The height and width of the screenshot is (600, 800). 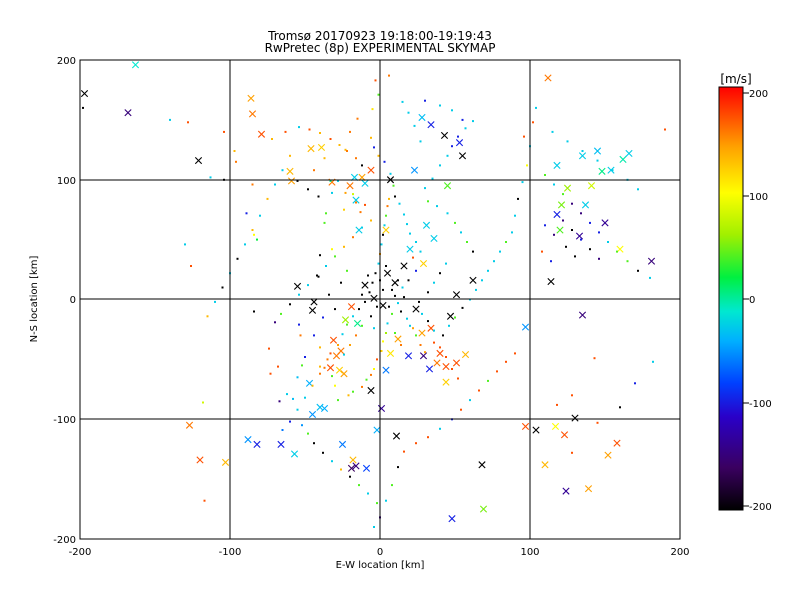 I want to click on x-tick-label: 0, so click(x=380, y=552).